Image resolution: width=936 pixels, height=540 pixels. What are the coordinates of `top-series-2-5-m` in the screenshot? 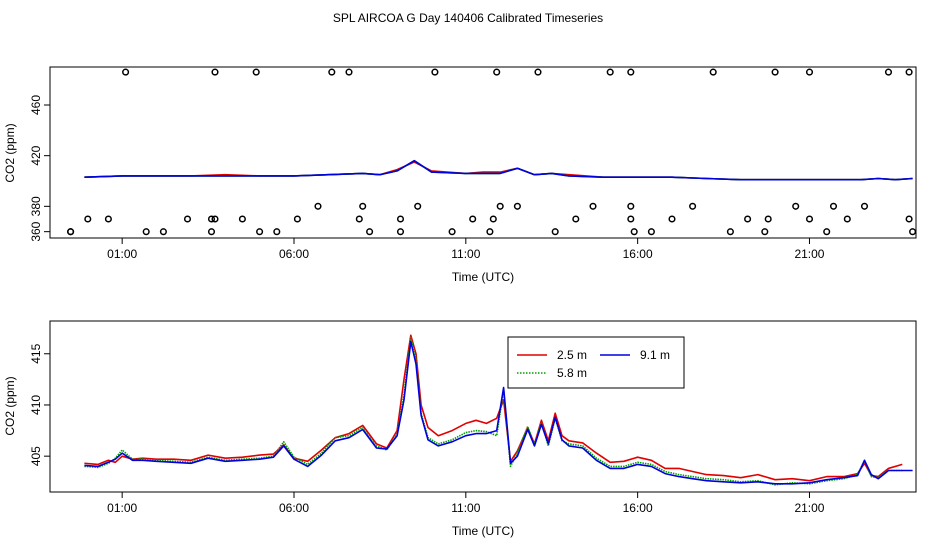 It's located at (498, 171).